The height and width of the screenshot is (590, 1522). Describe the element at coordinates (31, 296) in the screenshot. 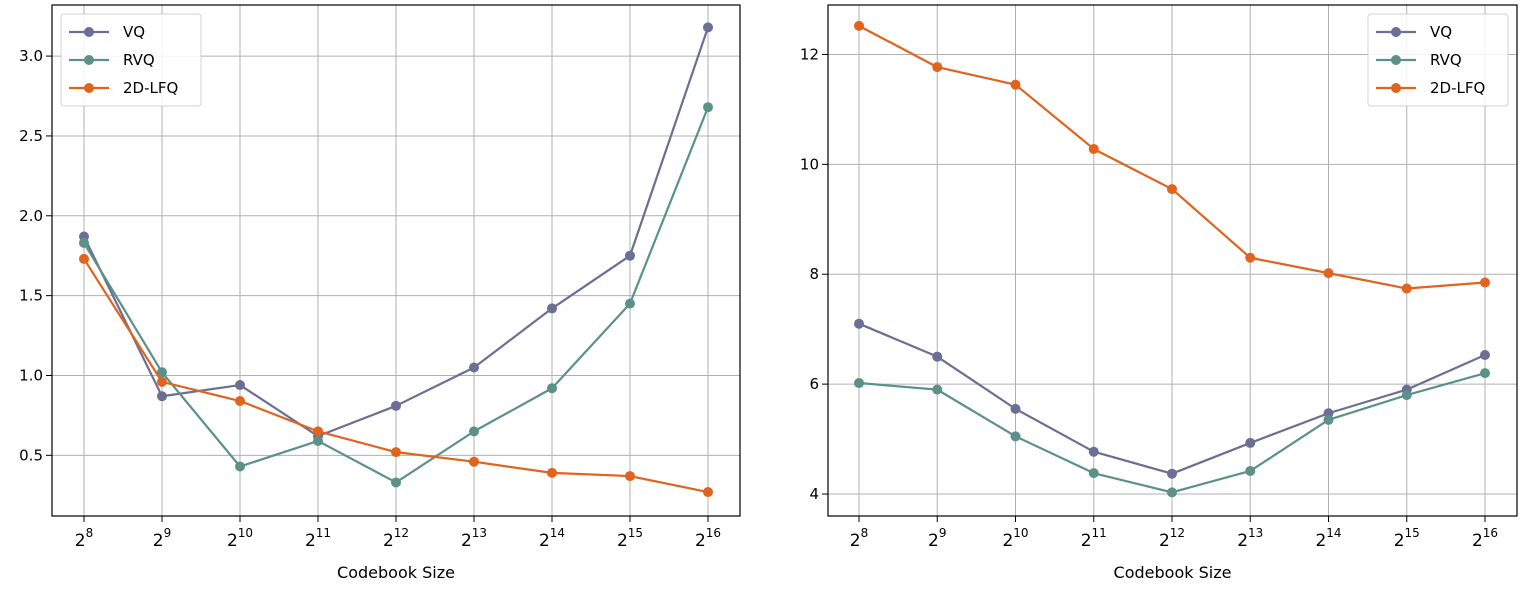

I see `y-tick-label: 1.5` at that location.